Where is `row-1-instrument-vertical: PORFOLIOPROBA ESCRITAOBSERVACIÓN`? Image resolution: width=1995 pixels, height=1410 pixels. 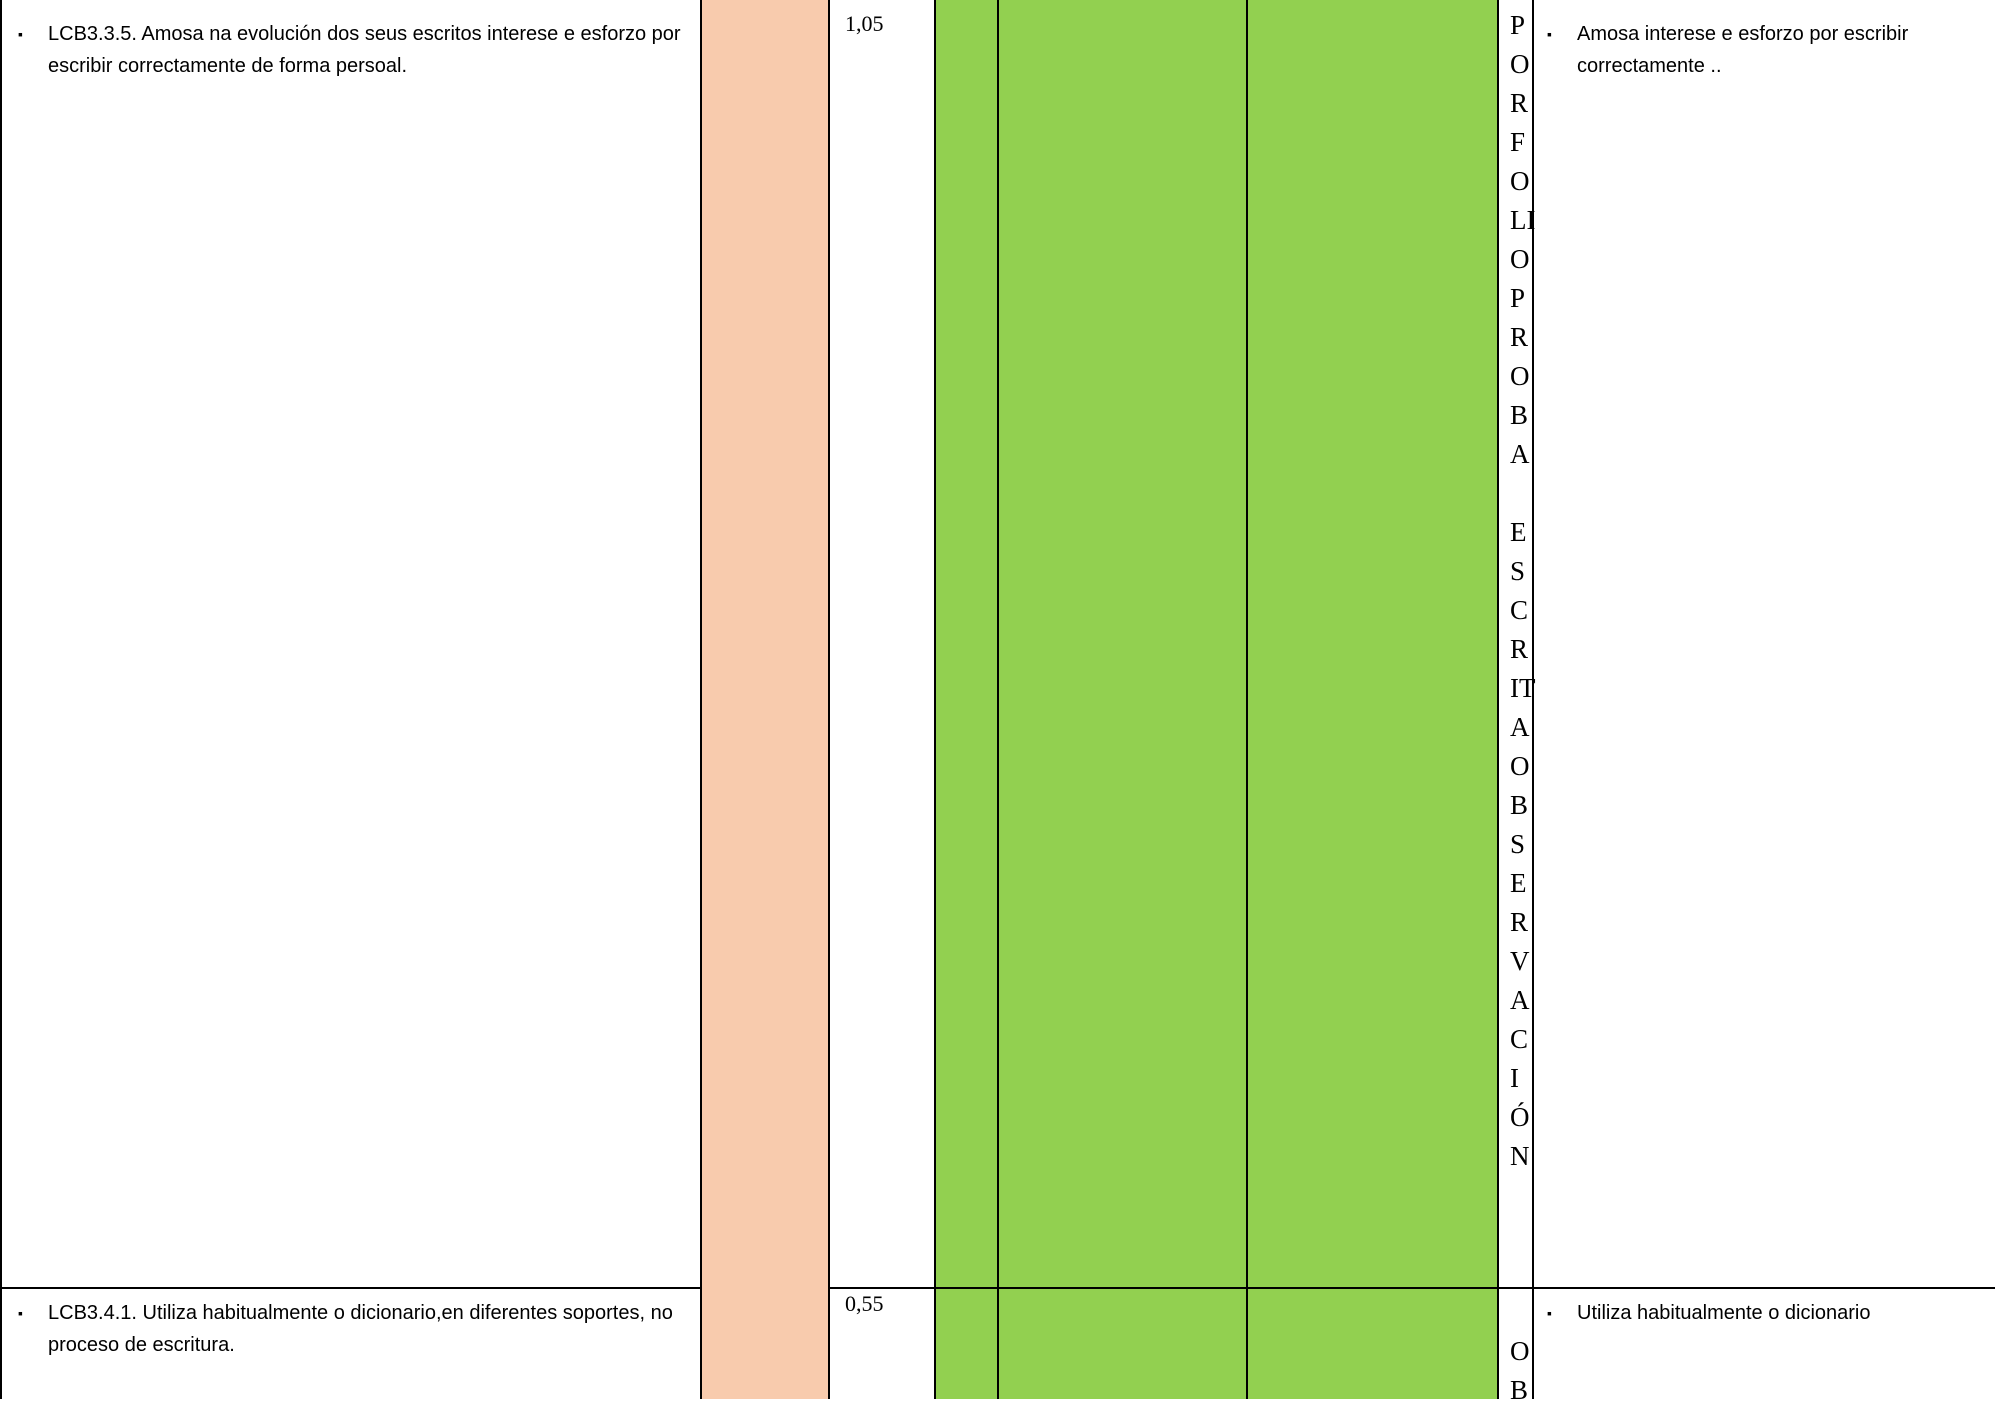 row-1-instrument-vertical: PORFOLIOPROBA ESCRITAOBSERVACIÓN is located at coordinates (1523, 590).